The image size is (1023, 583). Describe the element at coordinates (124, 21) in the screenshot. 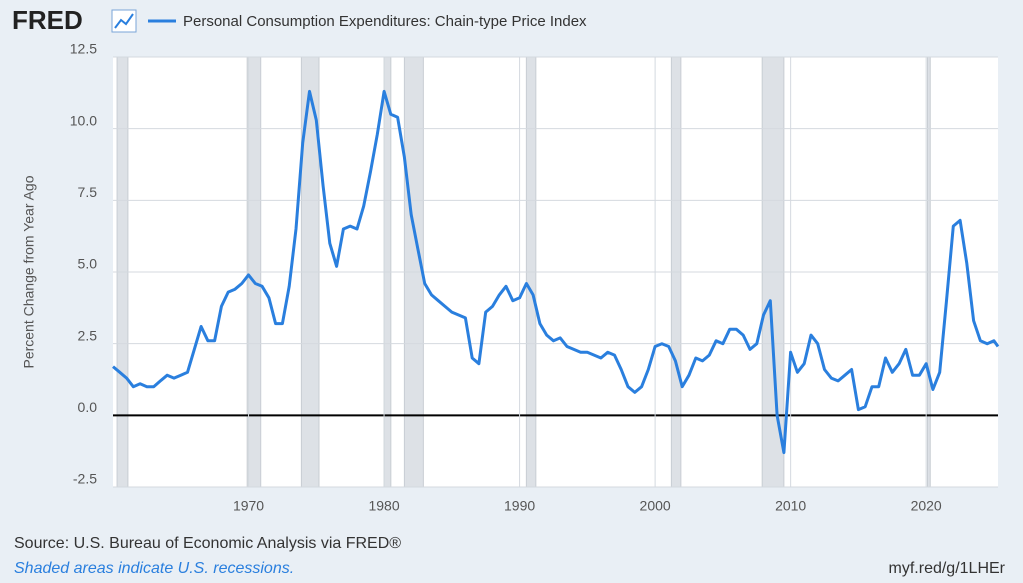

I see `logo-icon` at that location.